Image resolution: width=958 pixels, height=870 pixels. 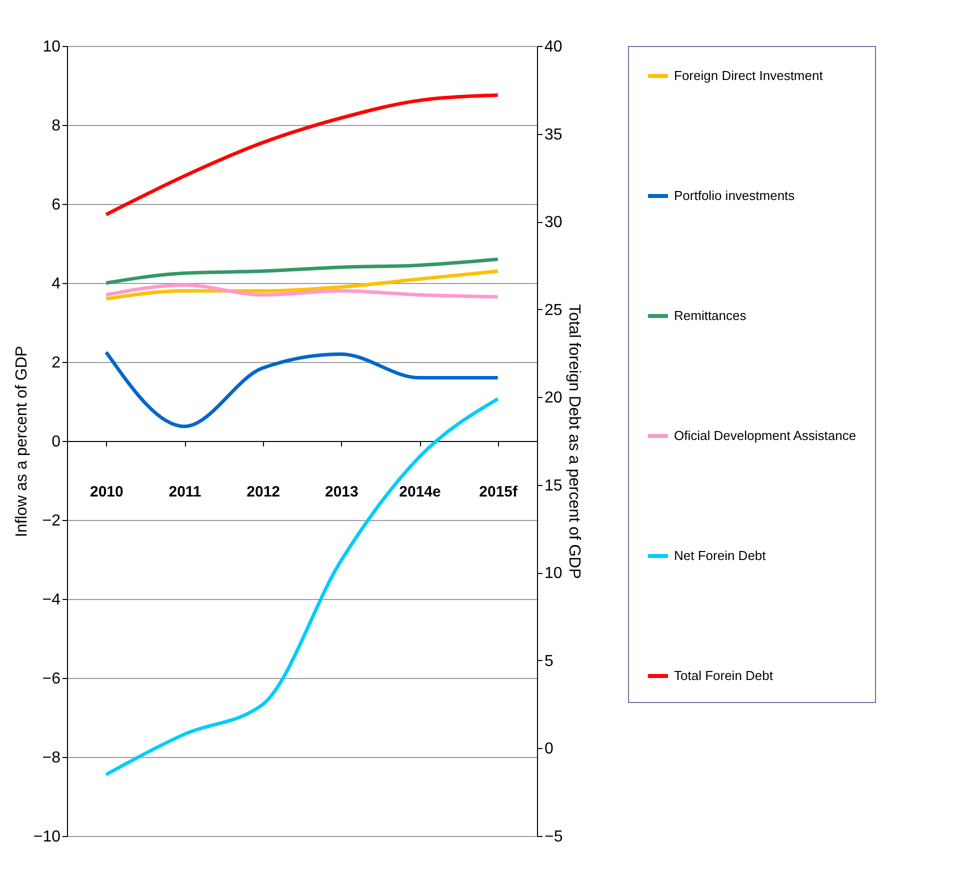 I want to click on y-tick-label: 6, so click(x=56, y=205).